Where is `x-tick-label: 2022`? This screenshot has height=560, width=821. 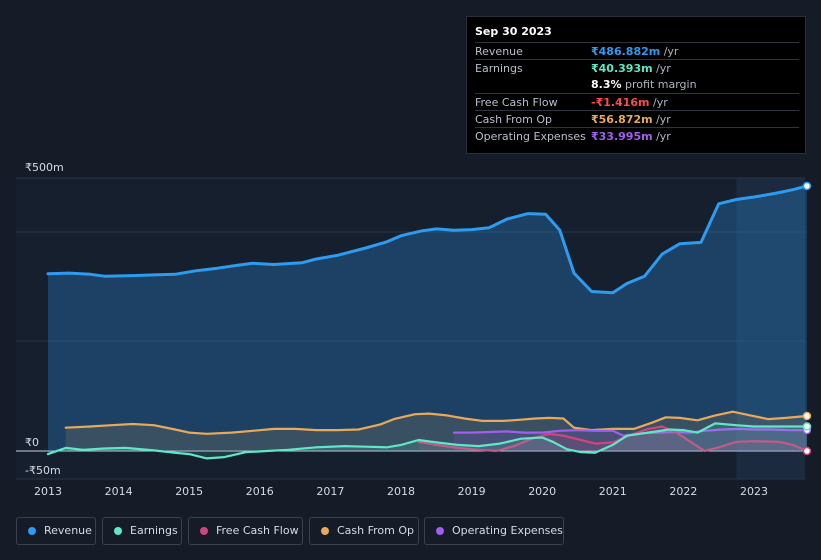
x-tick-label: 2022 is located at coordinates (683, 491).